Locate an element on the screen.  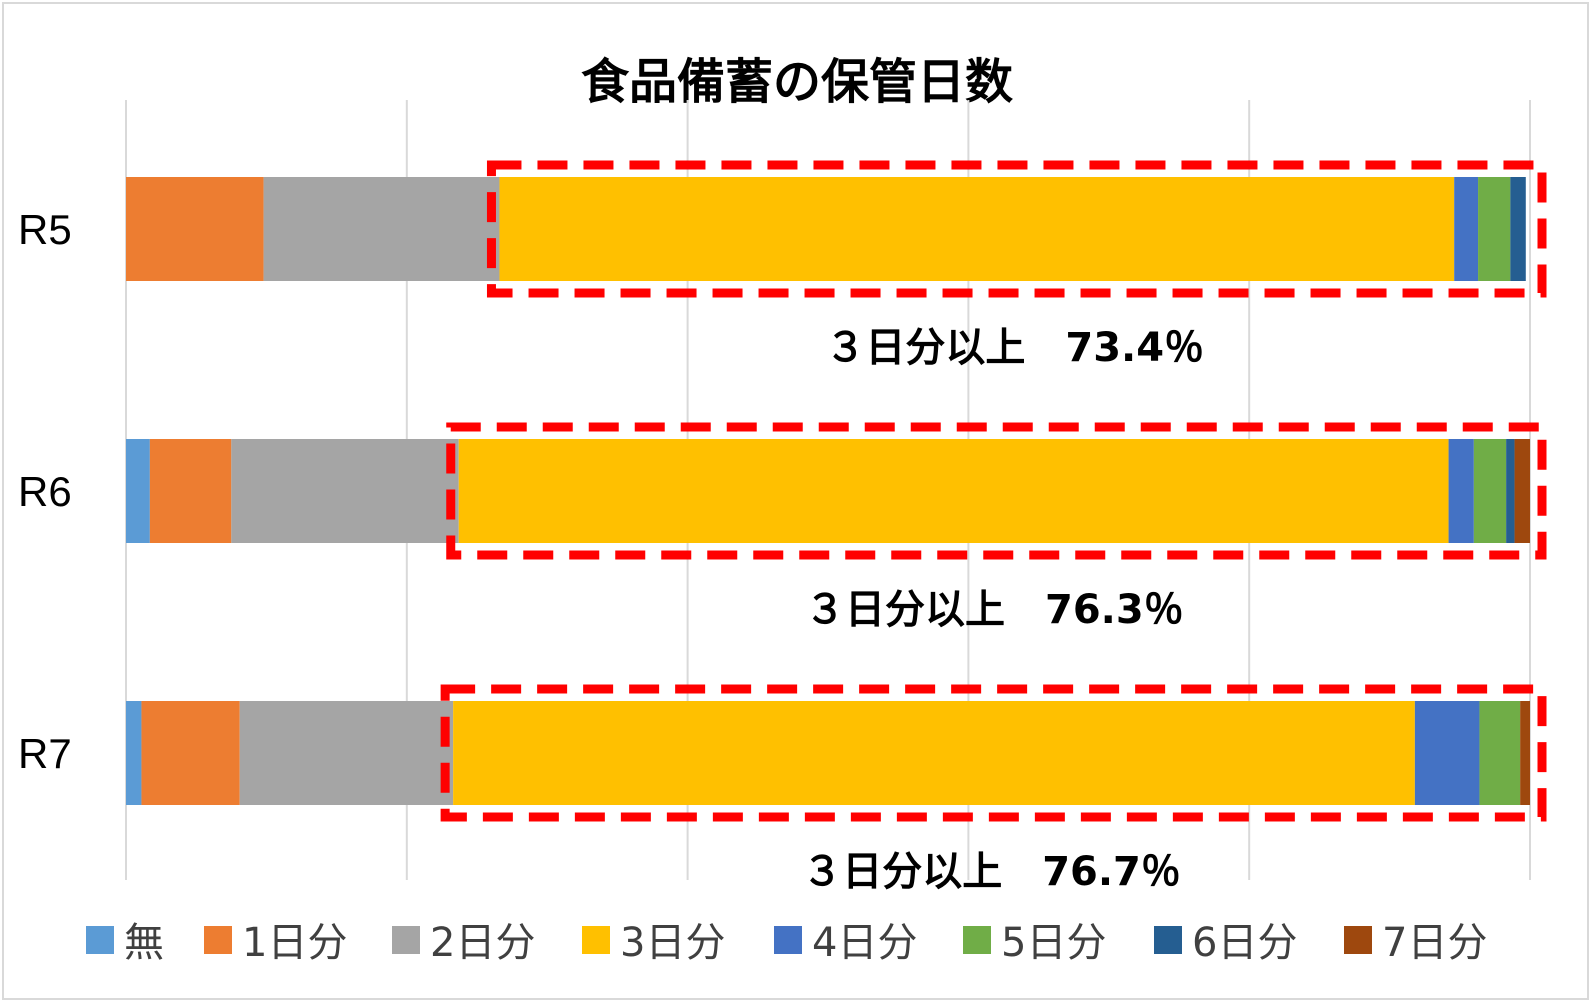
category-labels: R5 R6 R7 is located at coordinates (45, 491).